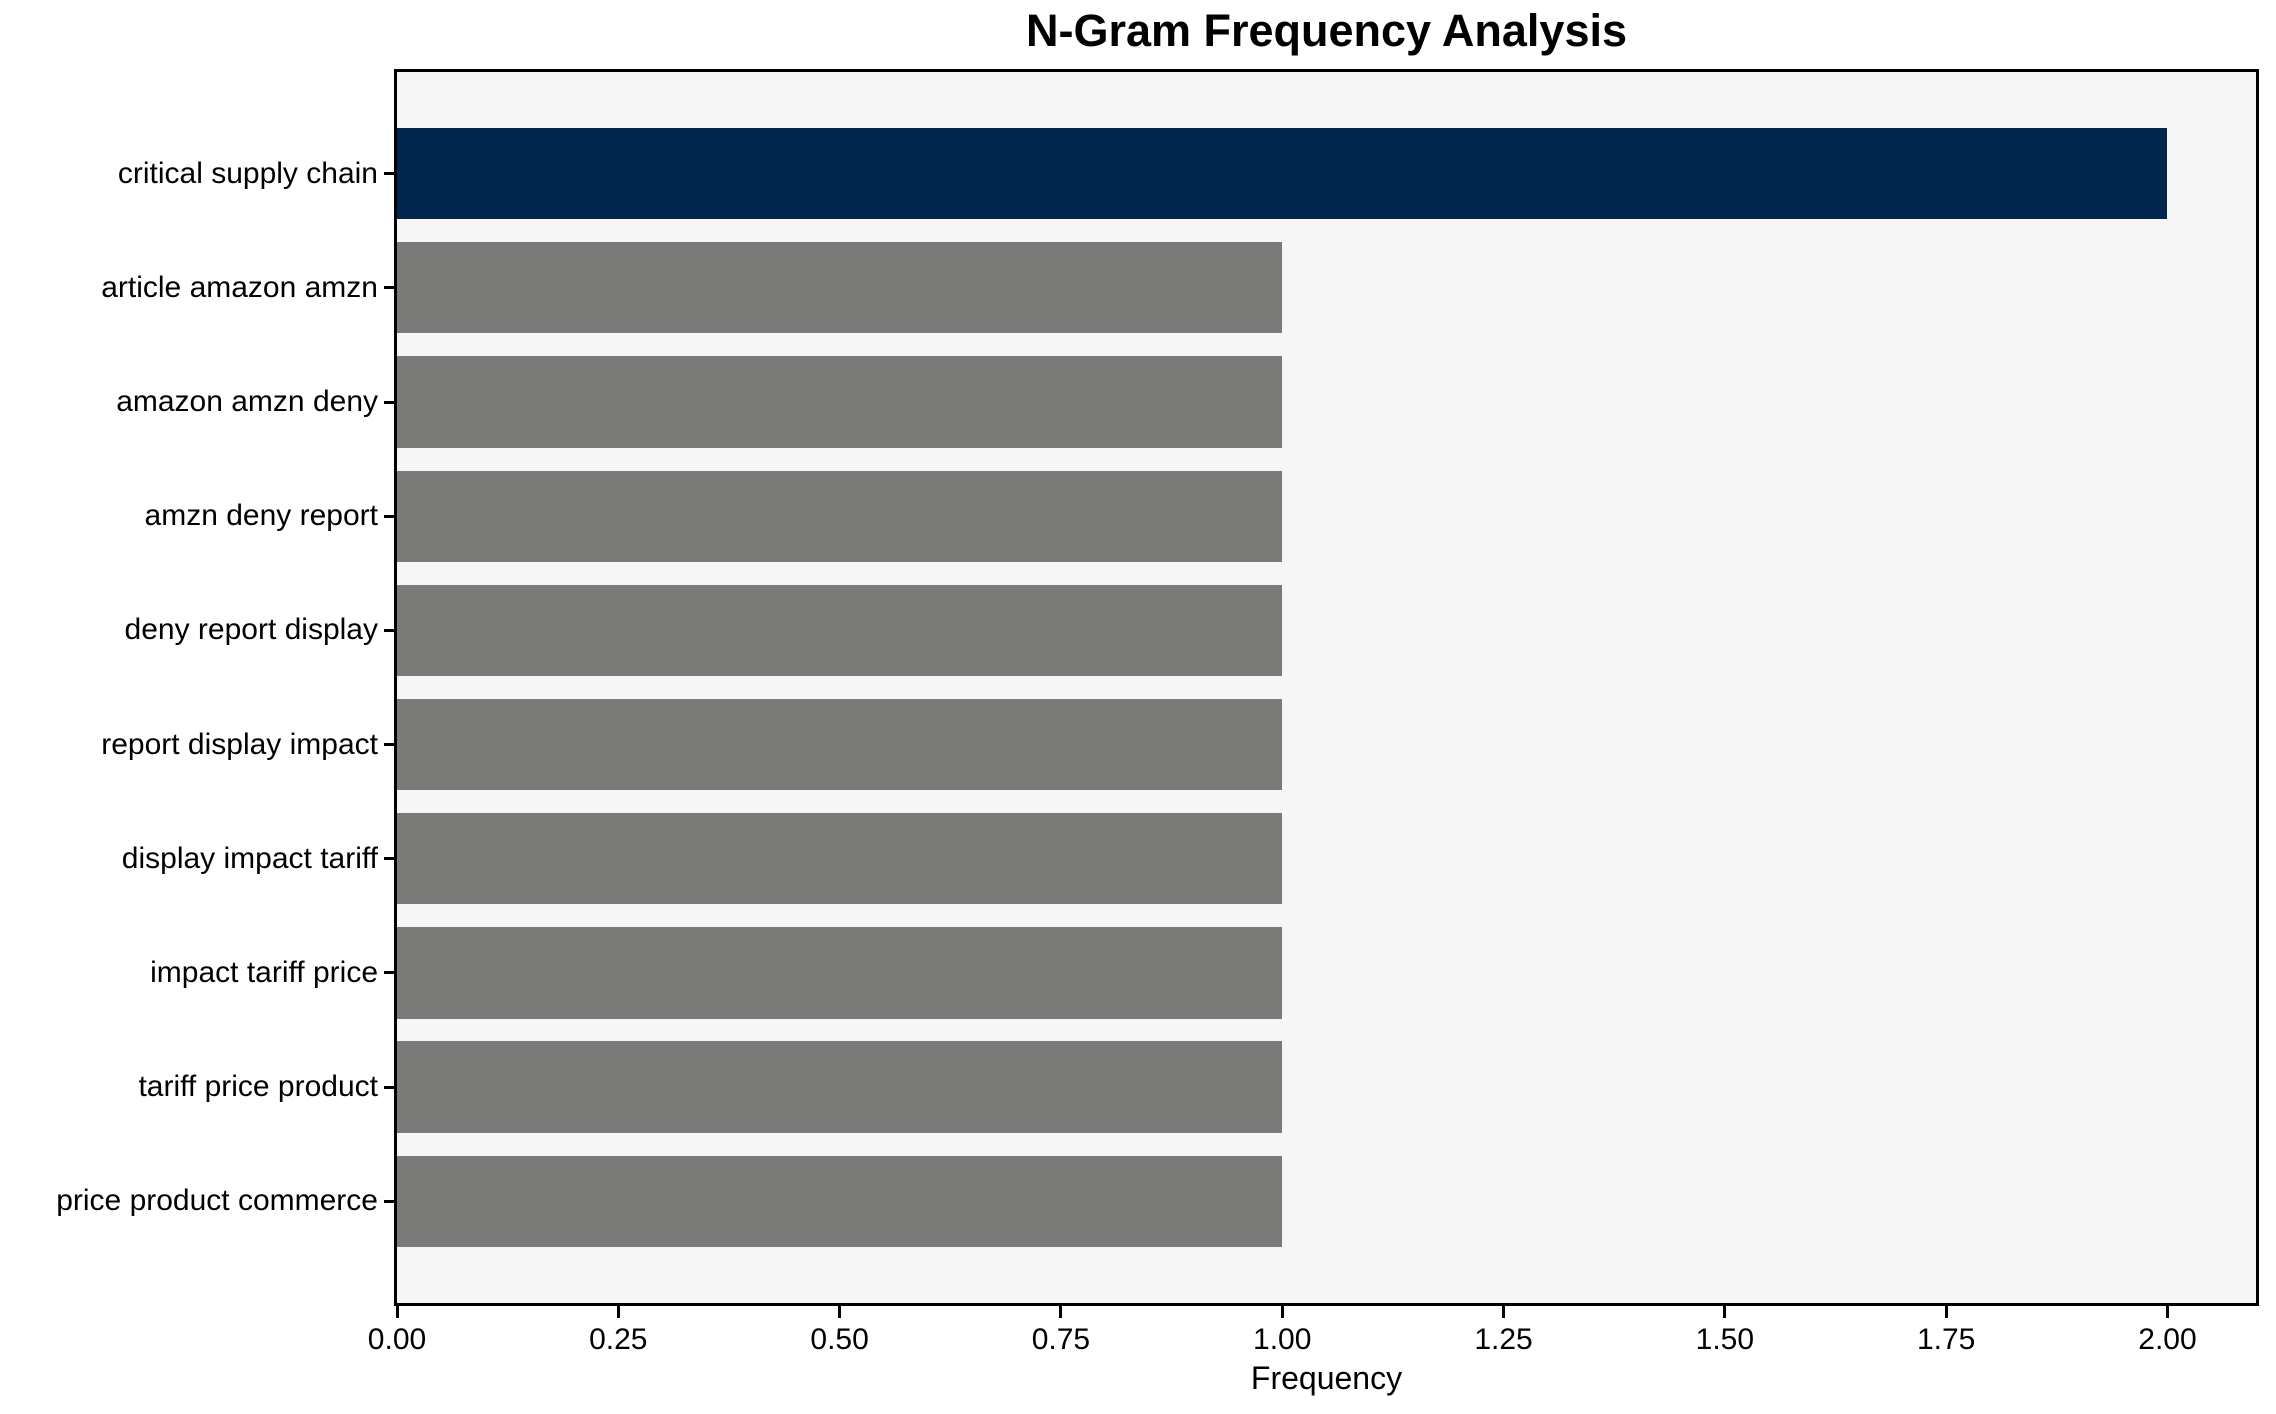 This screenshot has width=2276, height=1414. Describe the element at coordinates (618, 1339) in the screenshot. I see `xtick-label-0.25: 0.25` at that location.